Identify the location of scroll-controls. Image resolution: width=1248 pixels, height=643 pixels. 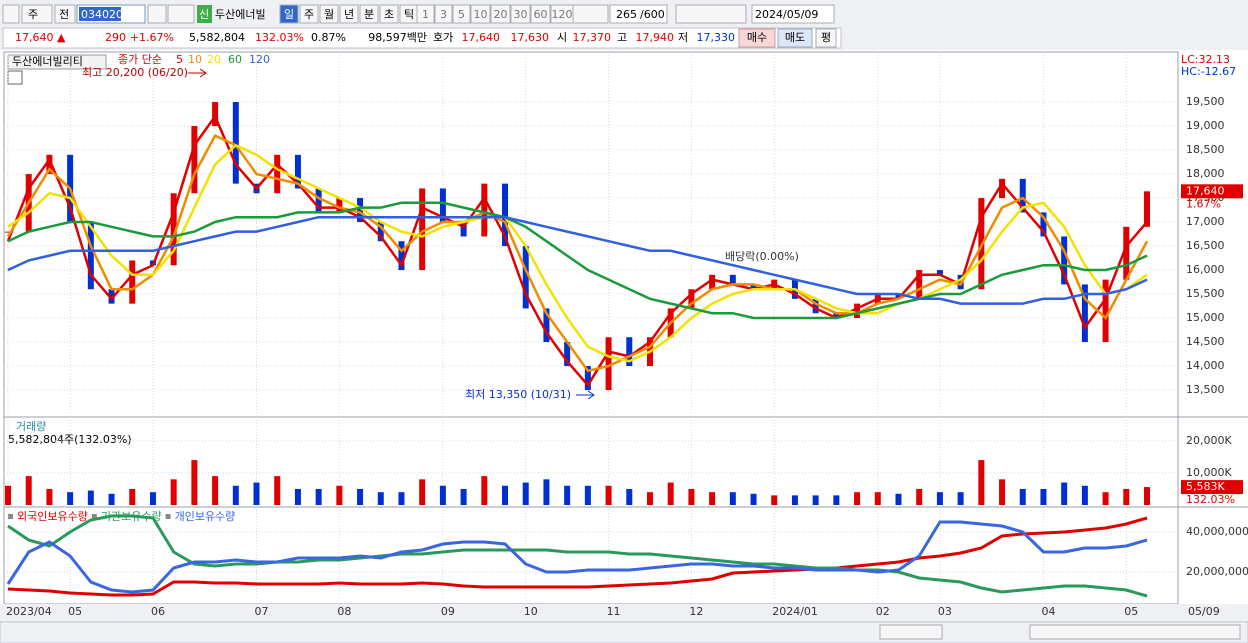
(911, 632).